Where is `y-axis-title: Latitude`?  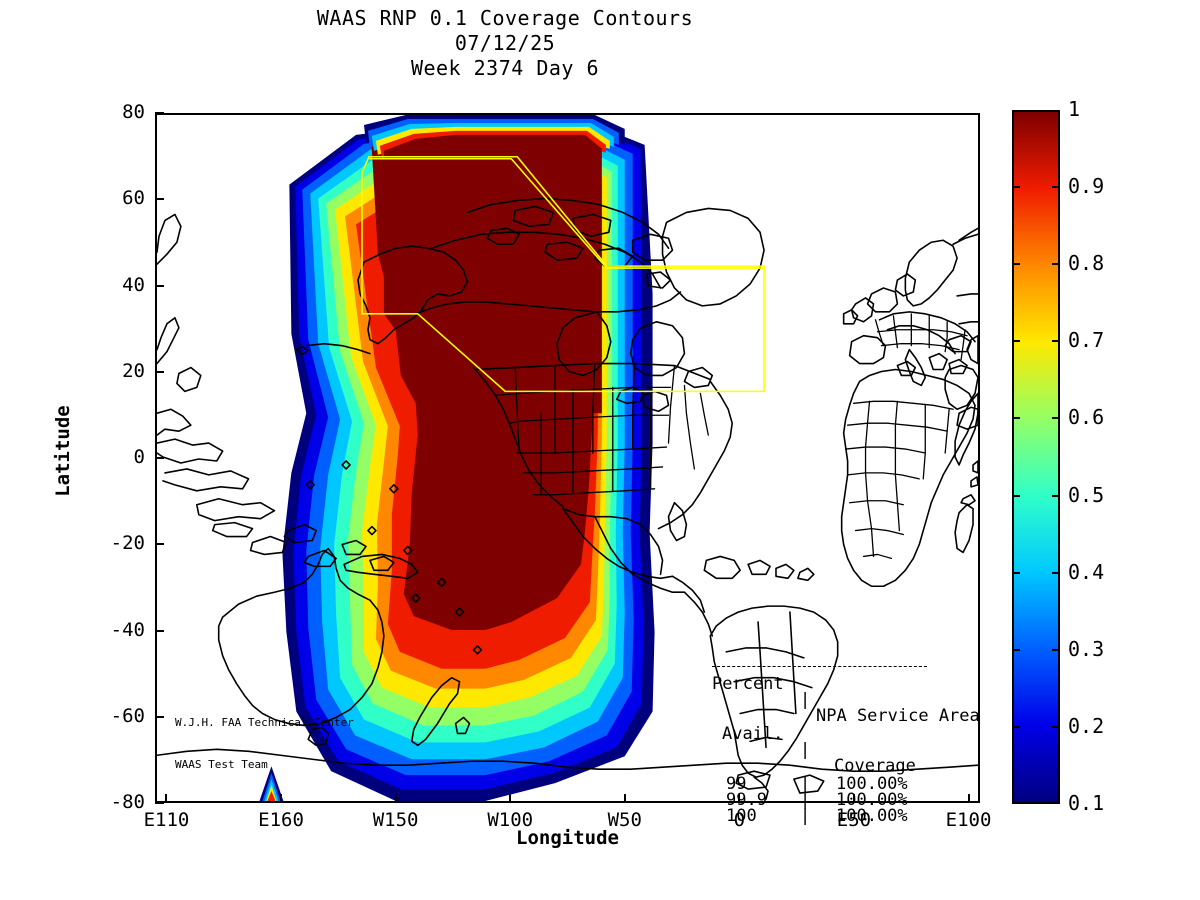
y-axis-title: Latitude is located at coordinates (63, 451).